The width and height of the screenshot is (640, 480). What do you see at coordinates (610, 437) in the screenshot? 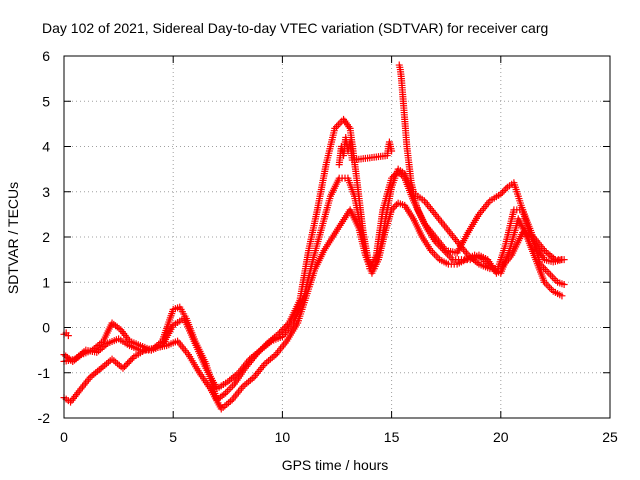
I see `x-tick-label: 25` at bounding box center [610, 437].